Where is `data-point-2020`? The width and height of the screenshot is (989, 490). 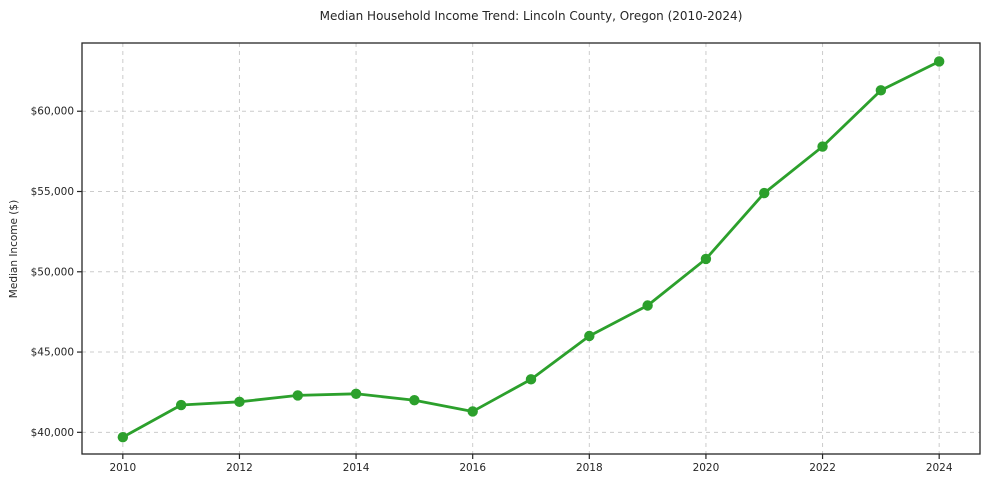
data-point-2020 is located at coordinates (706, 259).